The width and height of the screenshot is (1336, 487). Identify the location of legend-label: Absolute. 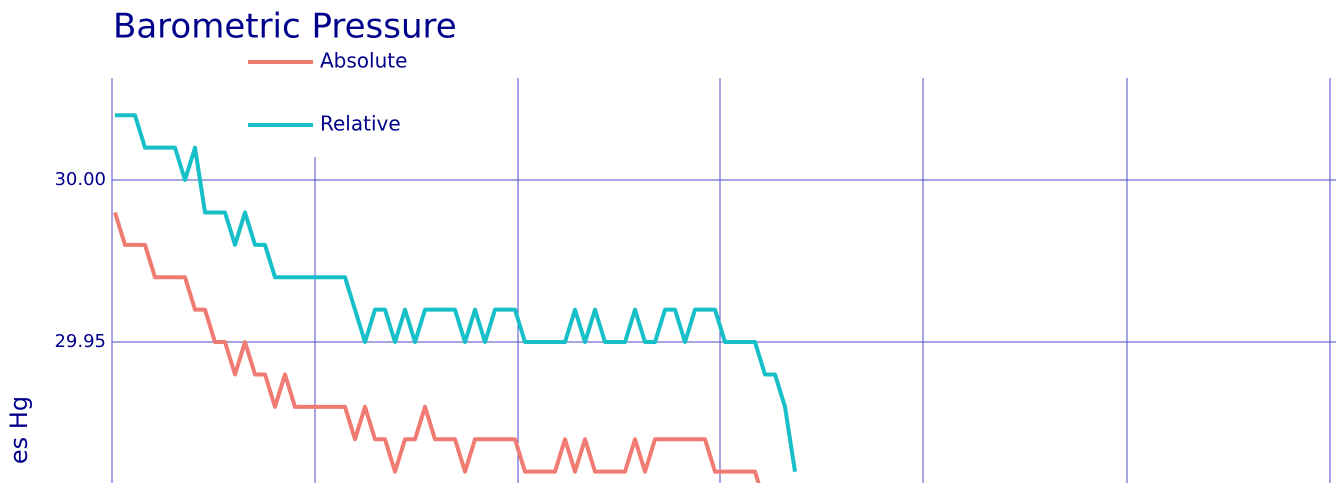
(363, 61).